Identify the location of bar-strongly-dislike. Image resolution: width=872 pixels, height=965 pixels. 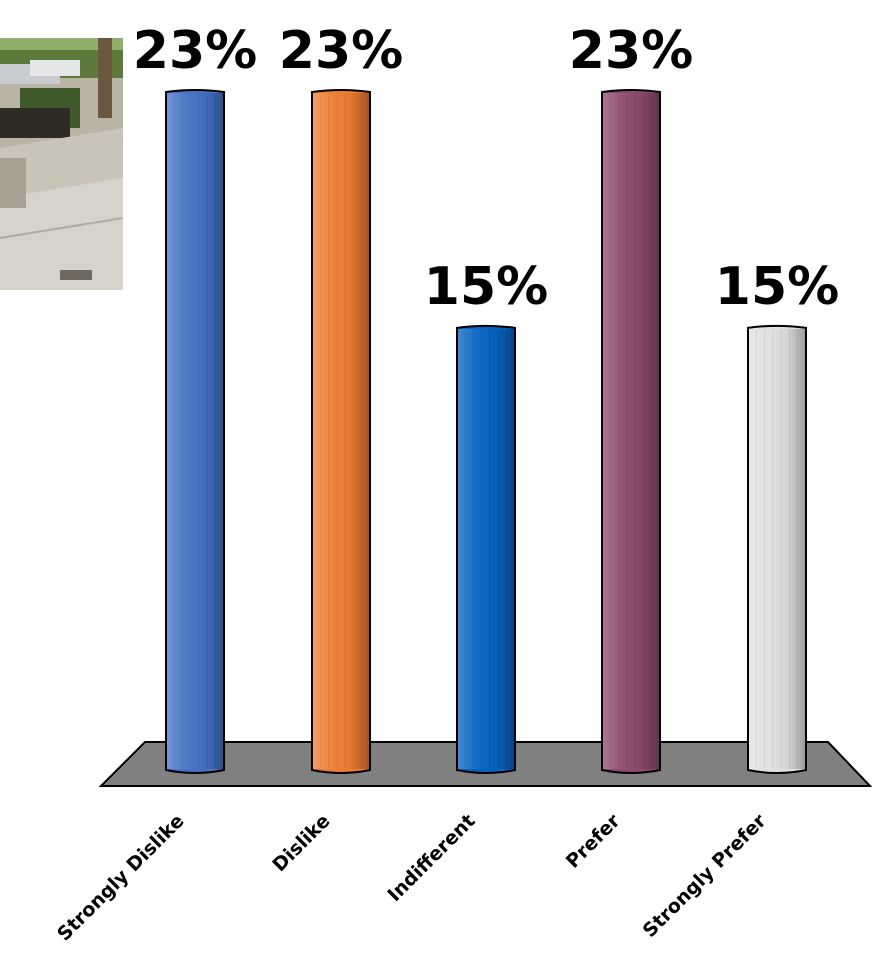
(195, 431).